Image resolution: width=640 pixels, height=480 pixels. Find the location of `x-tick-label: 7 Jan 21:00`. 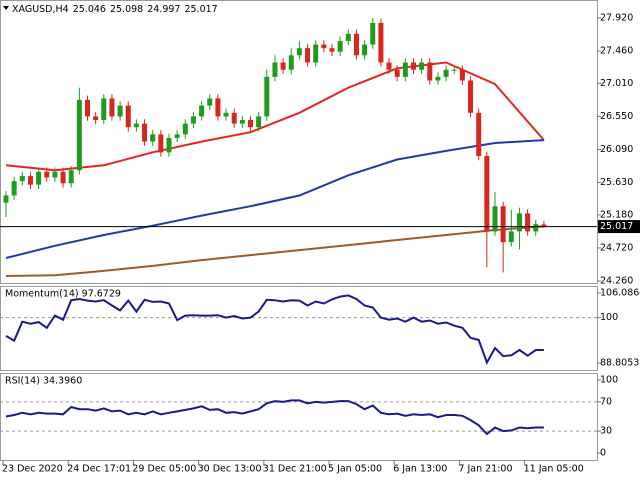

x-tick-label: 7 Jan 21:00 is located at coordinates (485, 469).